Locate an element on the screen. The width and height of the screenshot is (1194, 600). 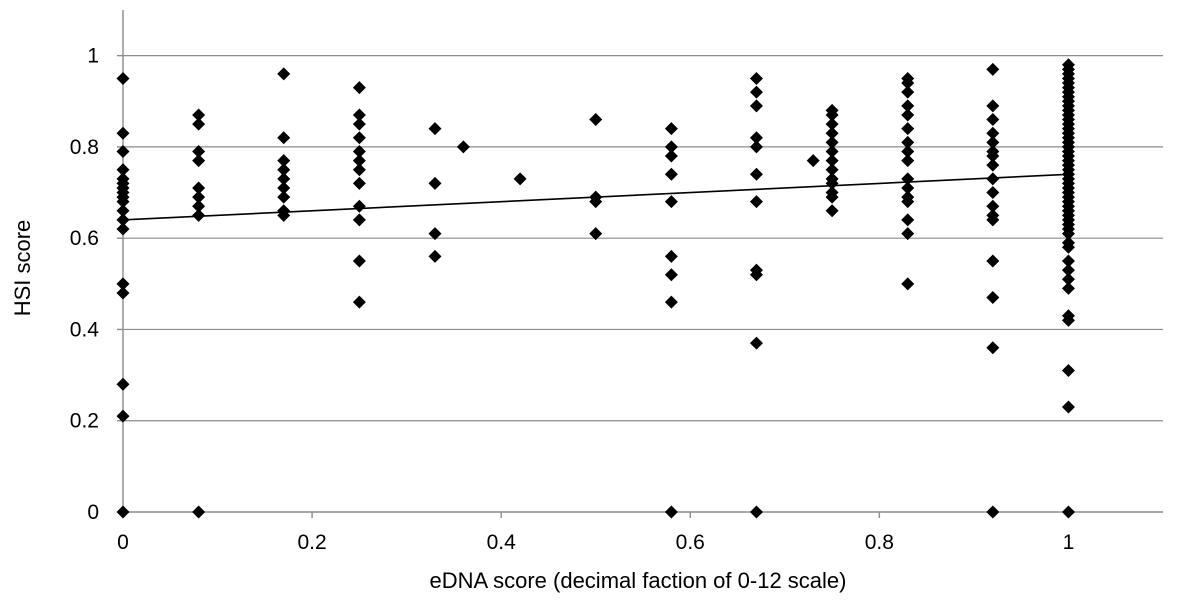
x-tick-label-4: 0.8 is located at coordinates (879, 542).